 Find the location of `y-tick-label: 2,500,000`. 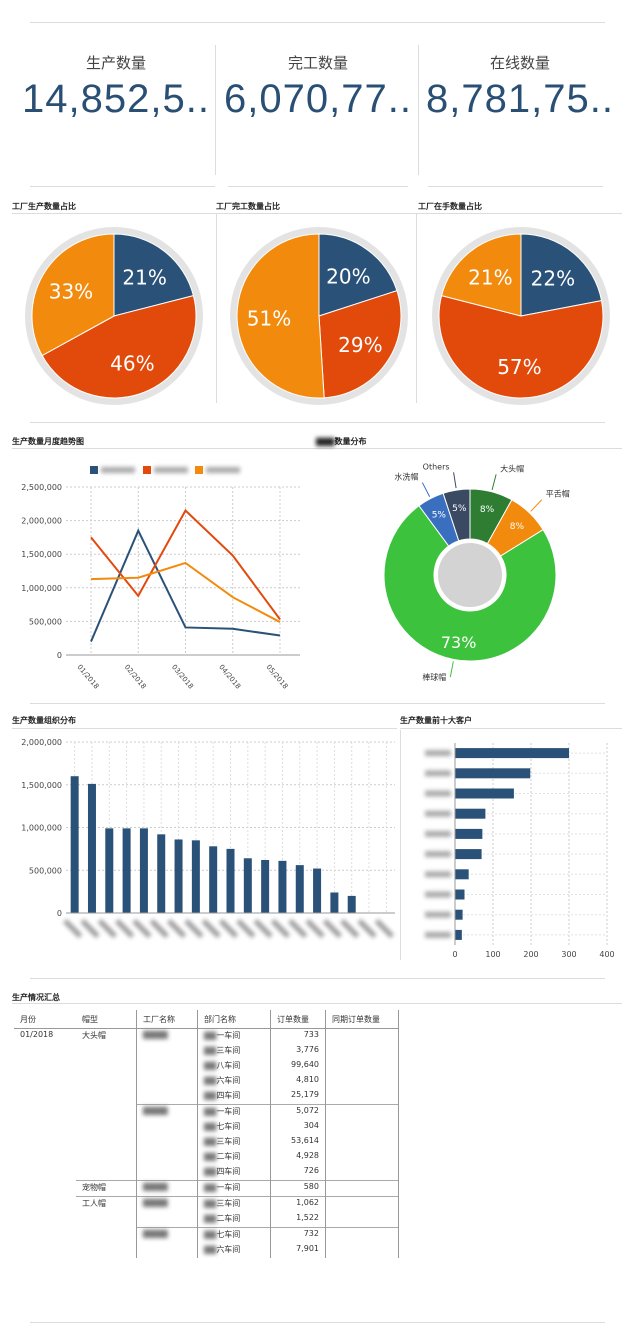

y-tick-label: 2,500,000 is located at coordinates (41, 487).